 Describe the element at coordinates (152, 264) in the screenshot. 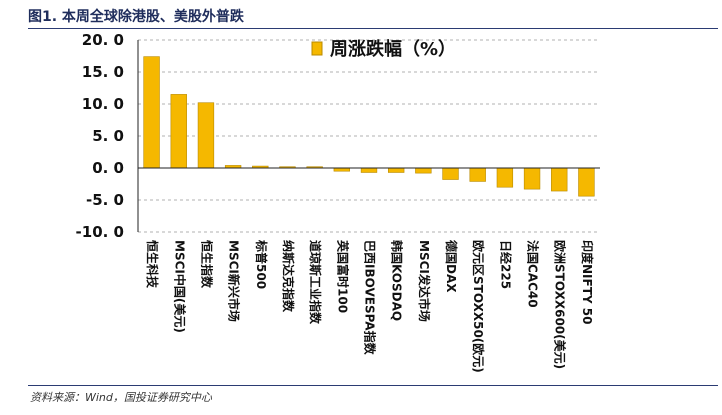

I see `category-label: 恒生科技` at that location.